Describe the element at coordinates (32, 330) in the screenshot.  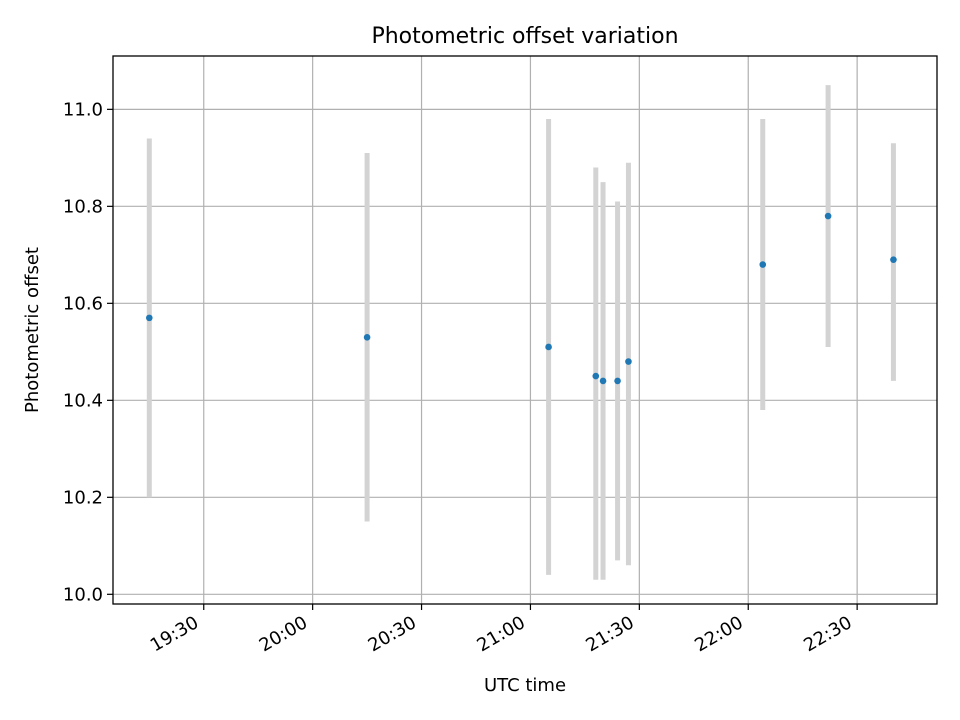
I see `y-axis-label: Photometric offset` at that location.